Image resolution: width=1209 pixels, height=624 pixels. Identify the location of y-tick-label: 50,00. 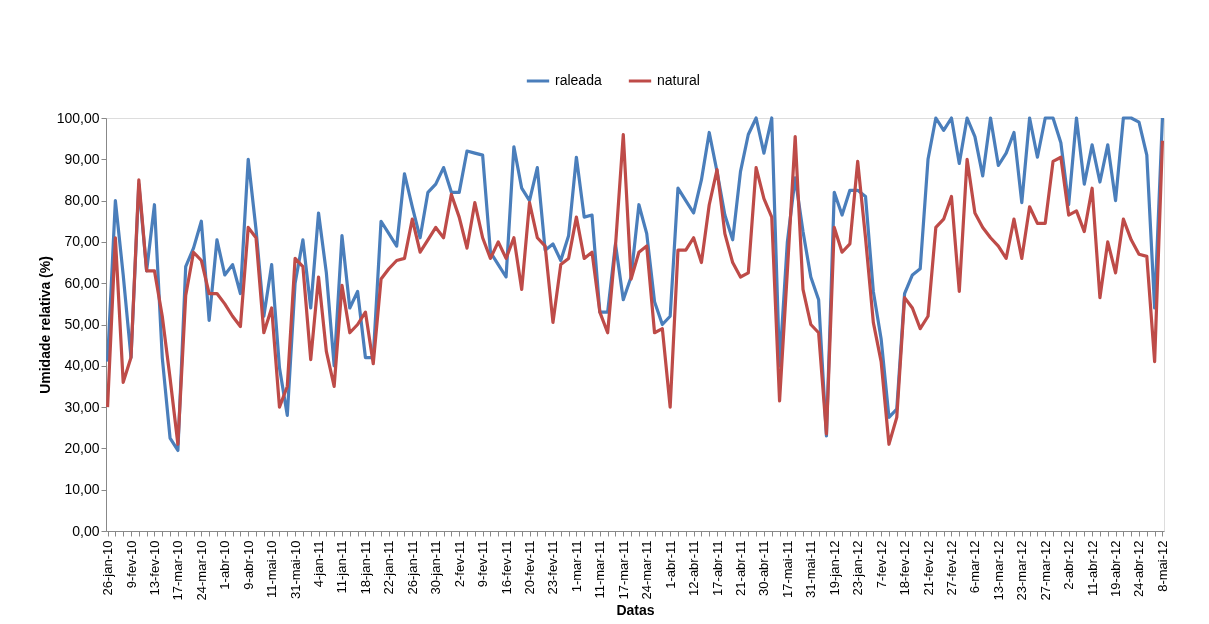
(82, 324).